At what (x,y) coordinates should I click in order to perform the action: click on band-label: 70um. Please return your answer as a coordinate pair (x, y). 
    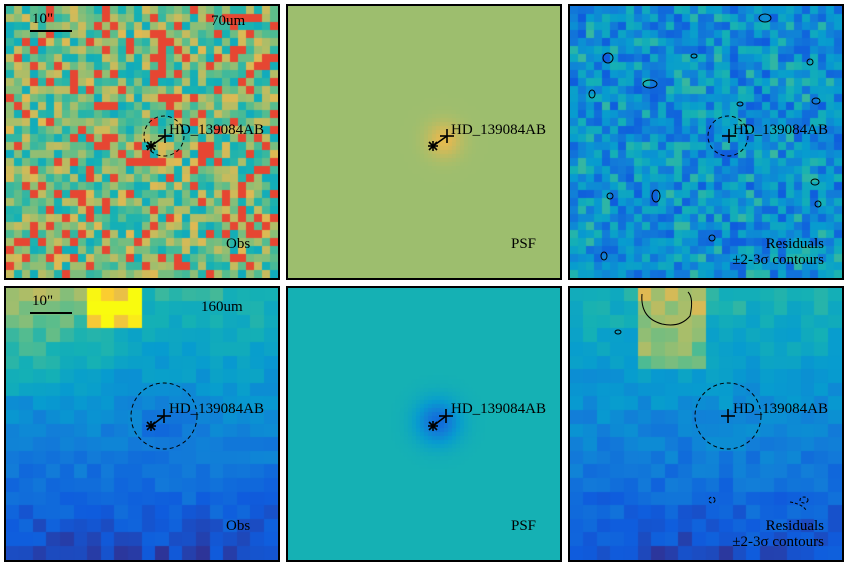
    Looking at the image, I should click on (228, 21).